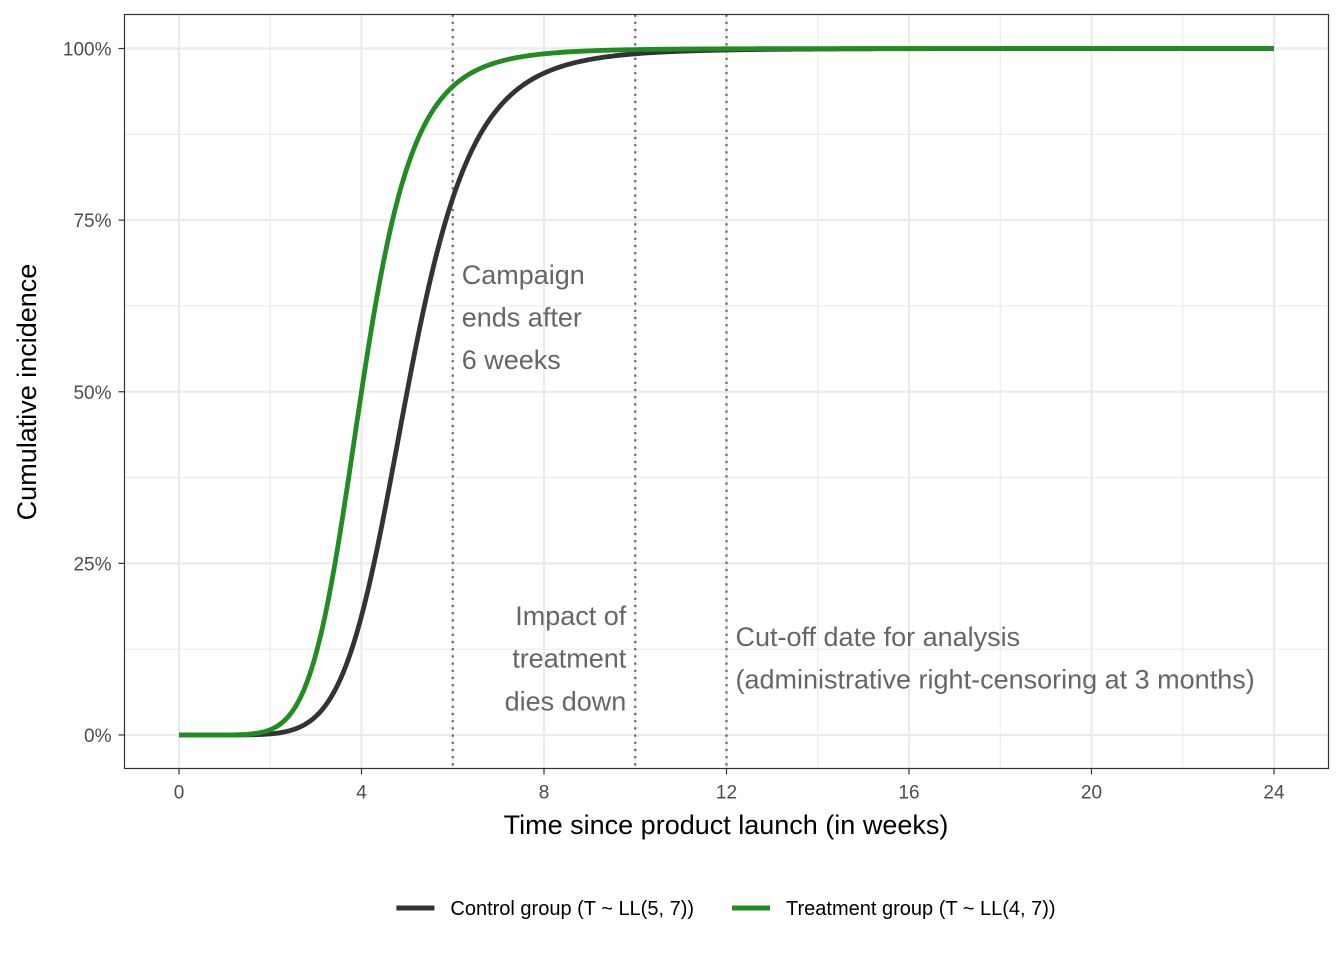  What do you see at coordinates (27, 392) in the screenshot?
I see `y-axis-title: Cumulative incidence` at bounding box center [27, 392].